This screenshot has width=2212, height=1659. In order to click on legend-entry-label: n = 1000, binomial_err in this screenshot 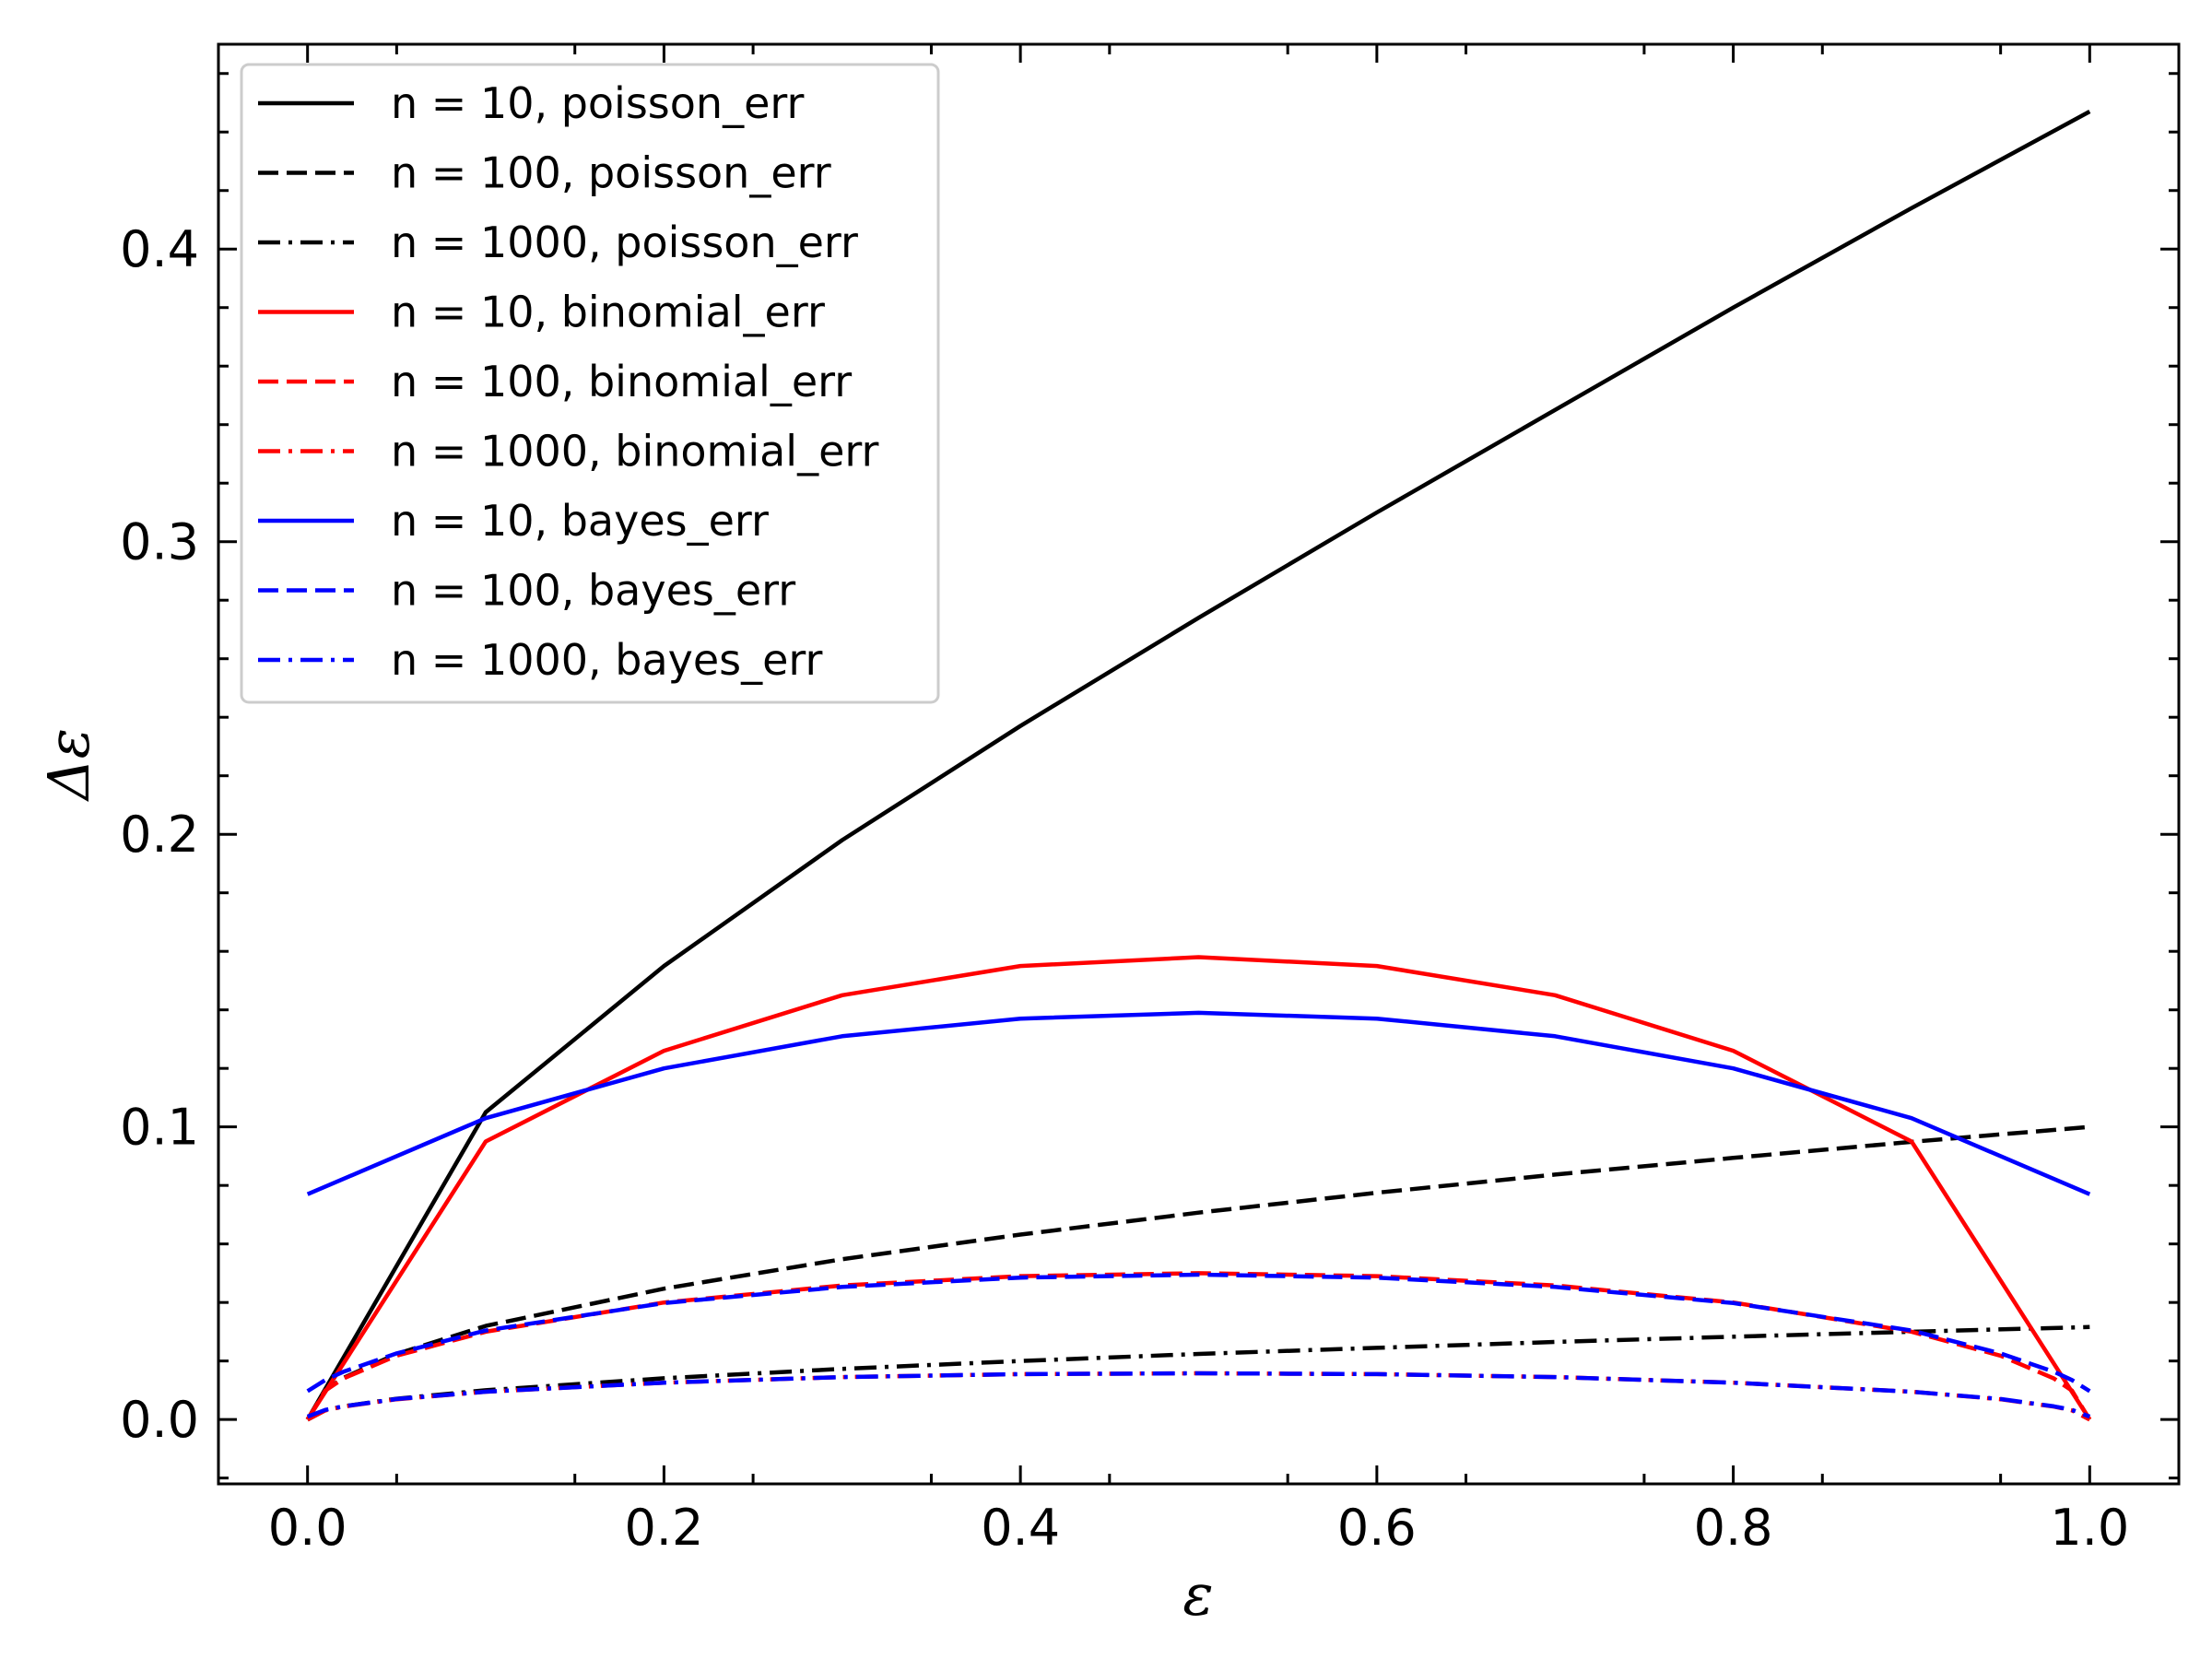, I will do `click(634, 452)`.